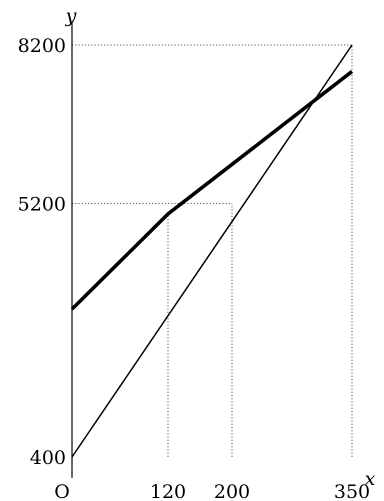 The image size is (384, 501). I want to click on y-tick-label-8200: 8200, so click(42, 46).